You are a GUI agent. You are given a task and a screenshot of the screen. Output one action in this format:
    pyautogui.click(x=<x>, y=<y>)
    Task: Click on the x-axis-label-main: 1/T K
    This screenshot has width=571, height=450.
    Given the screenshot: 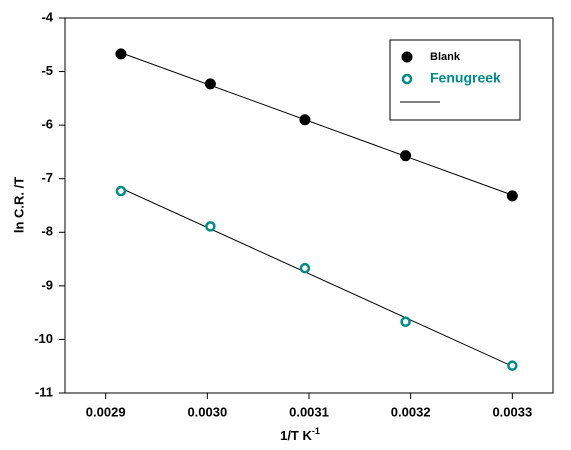 What is the action you would take?
    pyautogui.click(x=296, y=435)
    